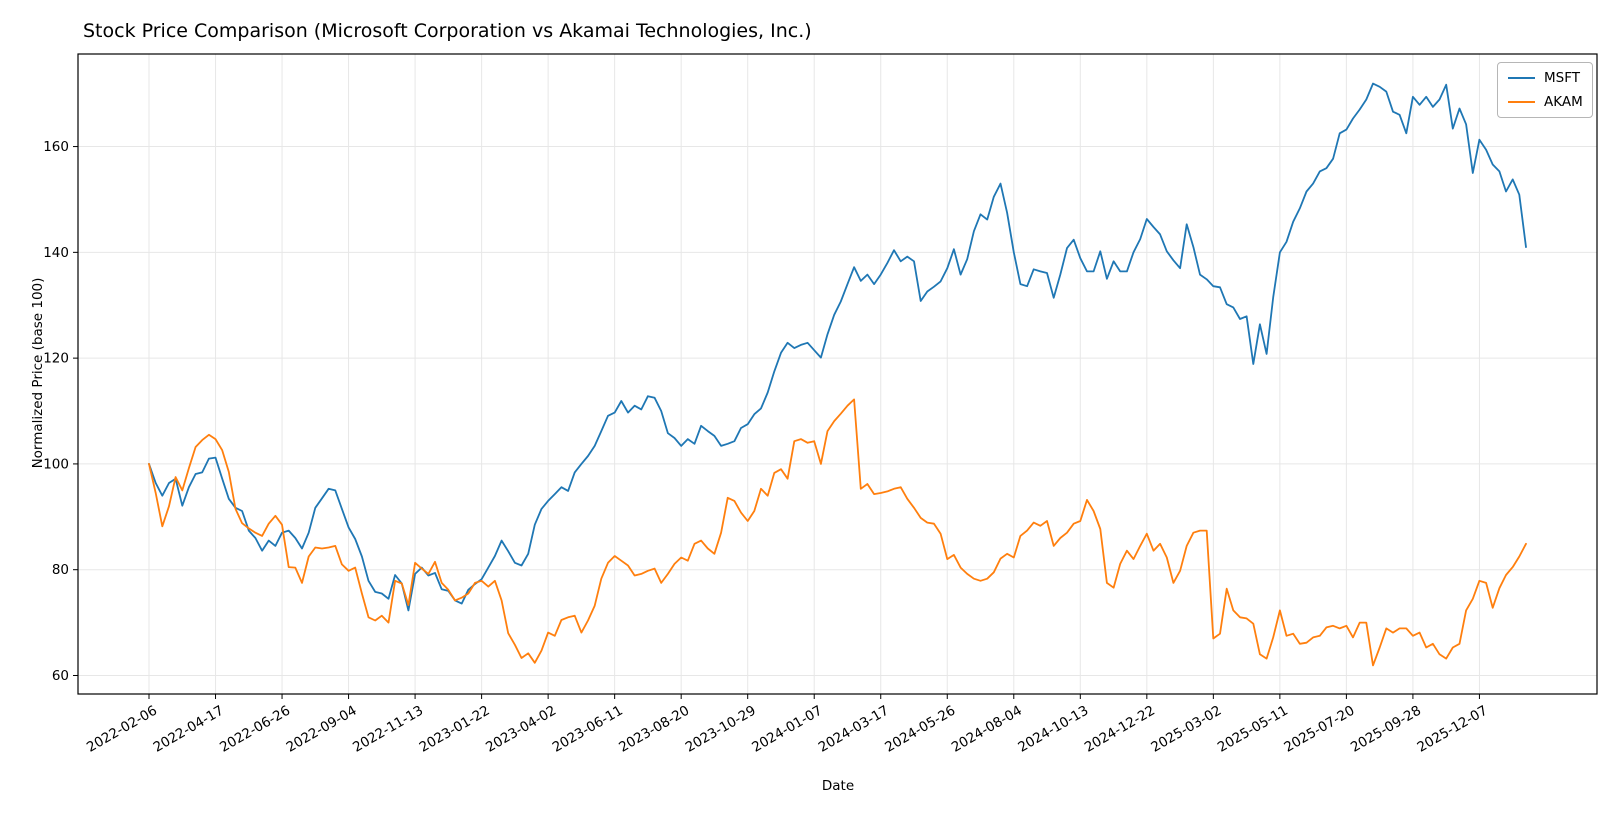 The image size is (1620, 819). I want to click on x-tick-label: 2024-01-07, so click(787, 729).